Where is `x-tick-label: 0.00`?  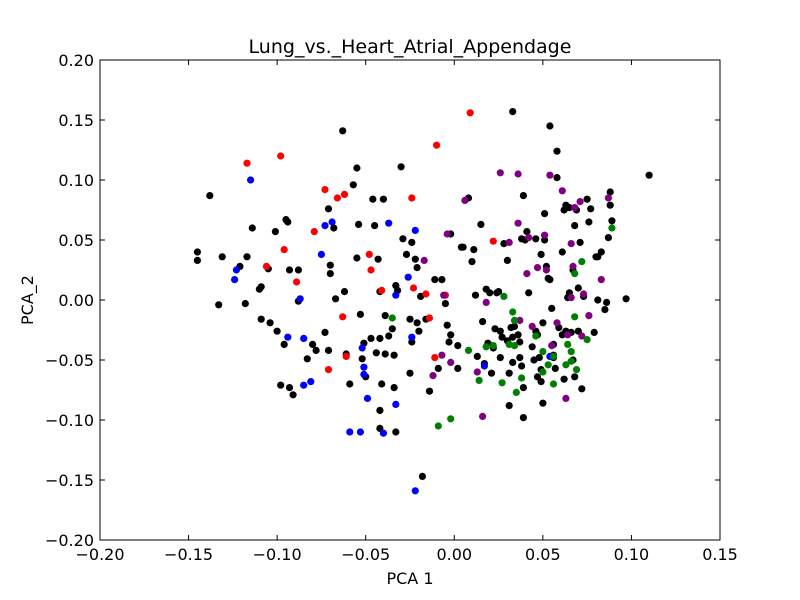
x-tick-label: 0.00 is located at coordinates (454, 554).